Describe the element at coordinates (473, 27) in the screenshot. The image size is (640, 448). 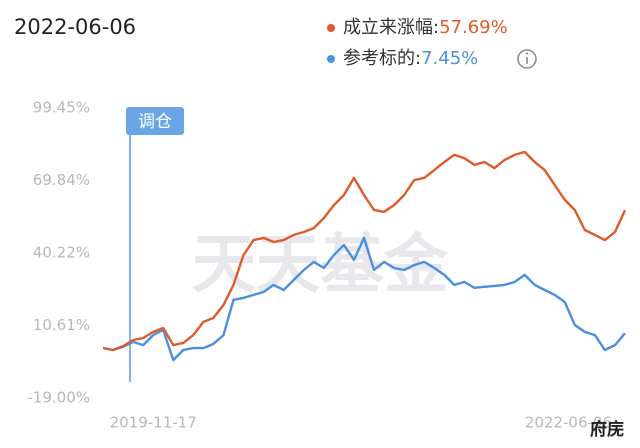
I see `legend-value: 57.69%` at that location.